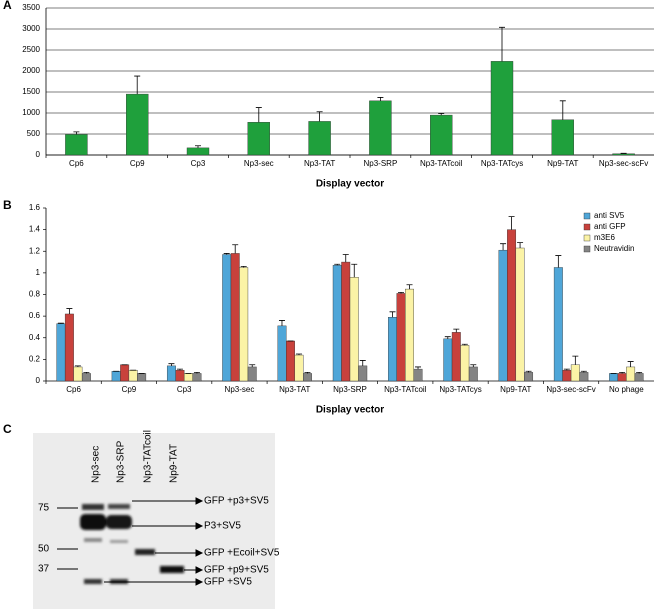  Describe the element at coordinates (236, 570) in the screenshot. I see `band-label: GFP +p9+SV5` at that location.